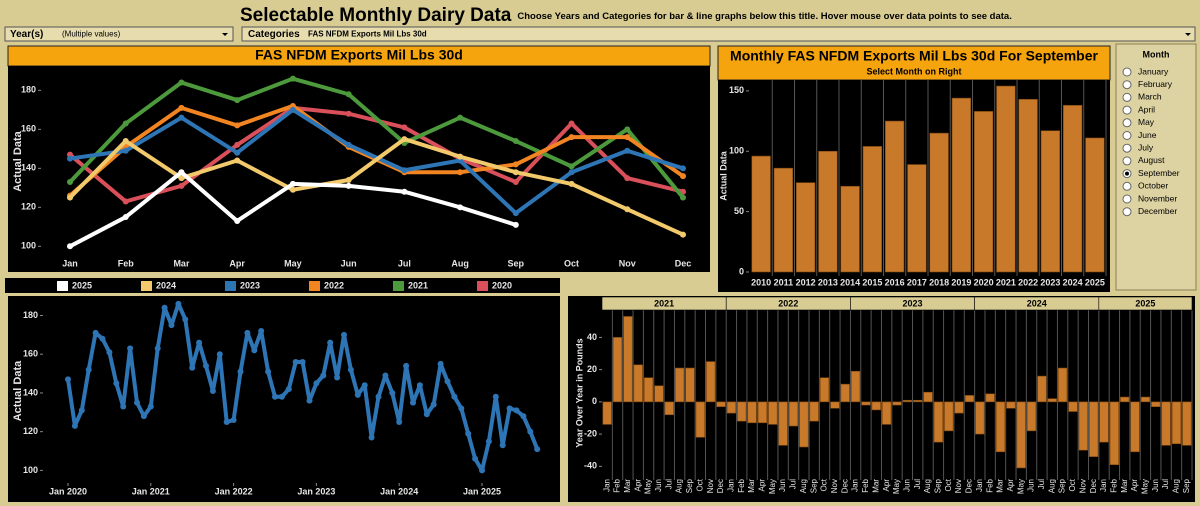  What do you see at coordinates (30, 392) in the screenshot?
I see `y-tick-label: 140` at bounding box center [30, 392].